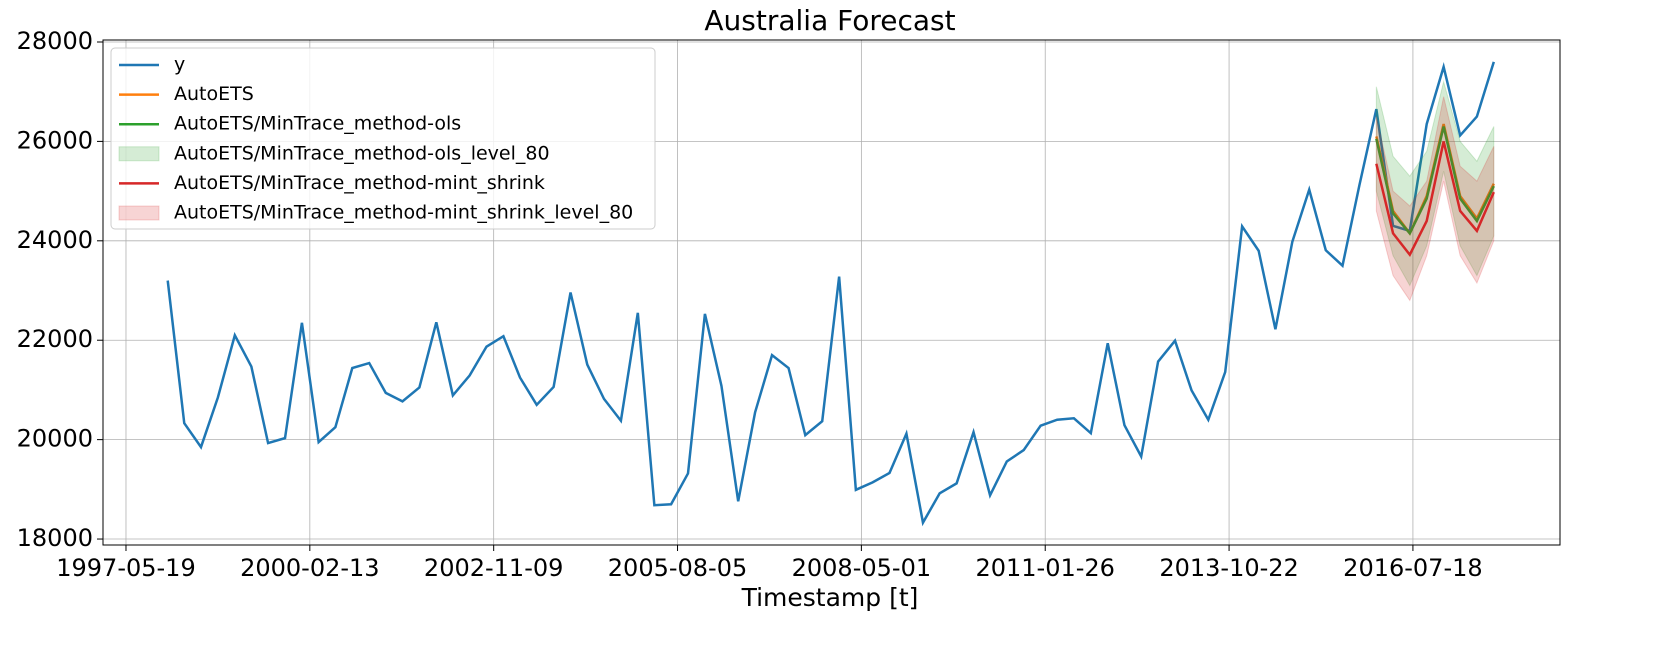 This screenshot has width=1667, height=661. What do you see at coordinates (55, 41) in the screenshot?
I see `y-tick-label: 28000` at bounding box center [55, 41].